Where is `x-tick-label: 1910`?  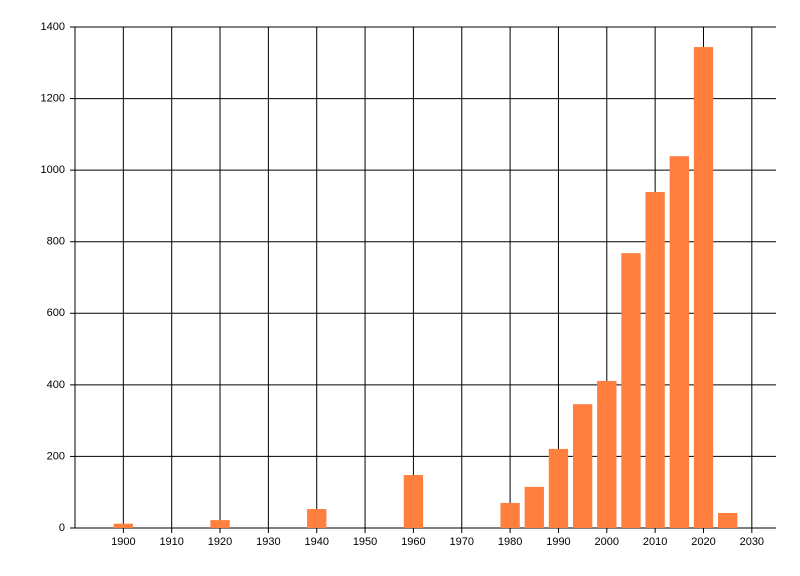 x-tick-label: 1910 is located at coordinates (171, 542).